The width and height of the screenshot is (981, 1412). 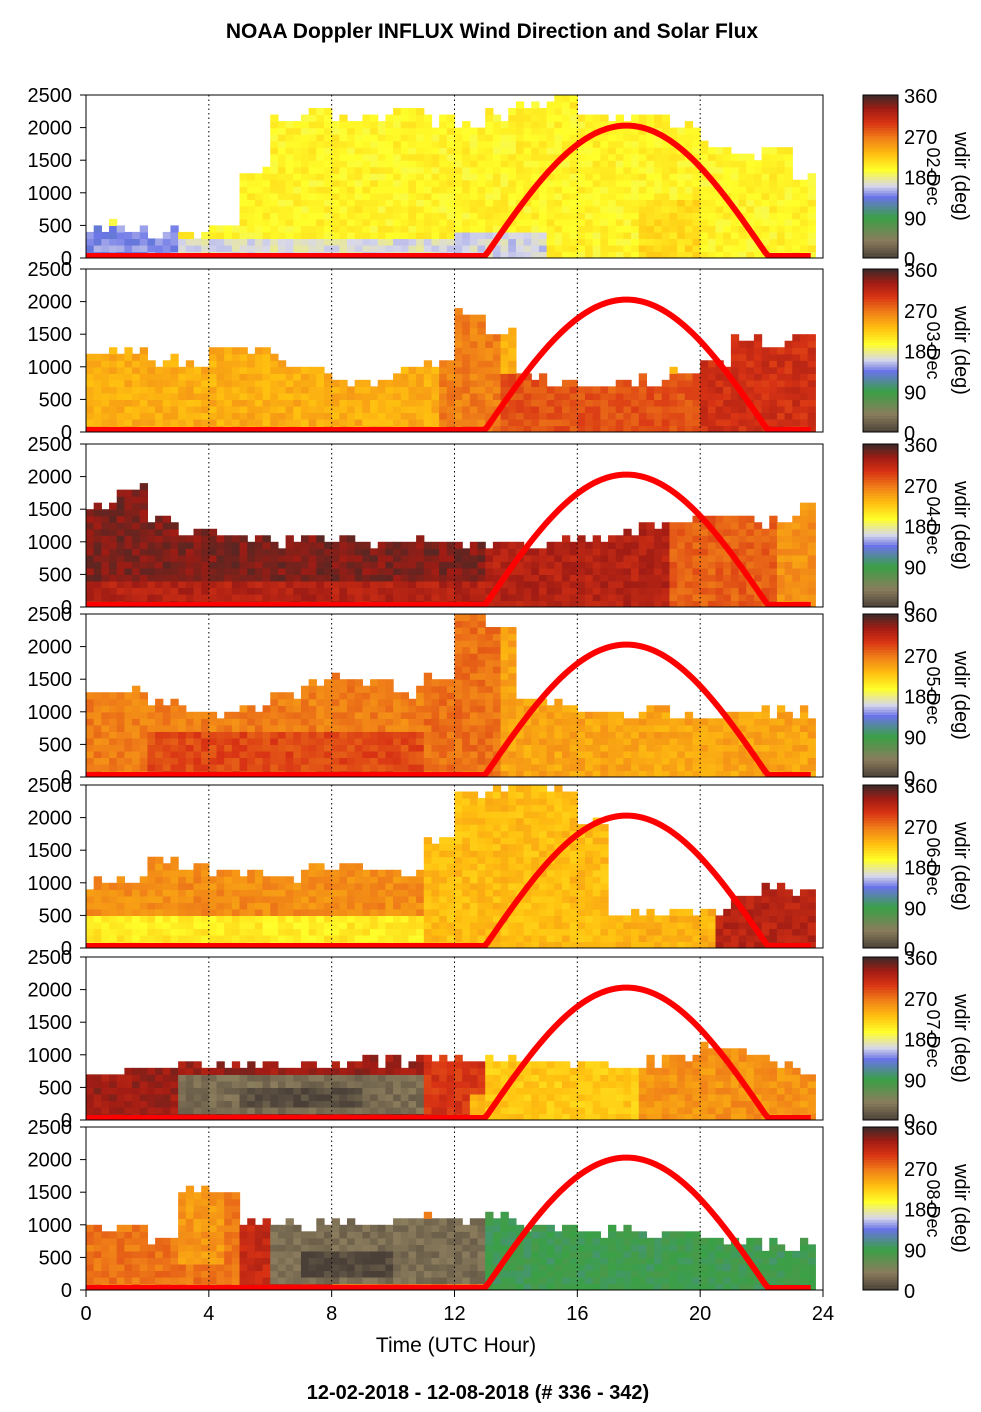 I want to click on solar-flux-line, so click(x=448, y=539).